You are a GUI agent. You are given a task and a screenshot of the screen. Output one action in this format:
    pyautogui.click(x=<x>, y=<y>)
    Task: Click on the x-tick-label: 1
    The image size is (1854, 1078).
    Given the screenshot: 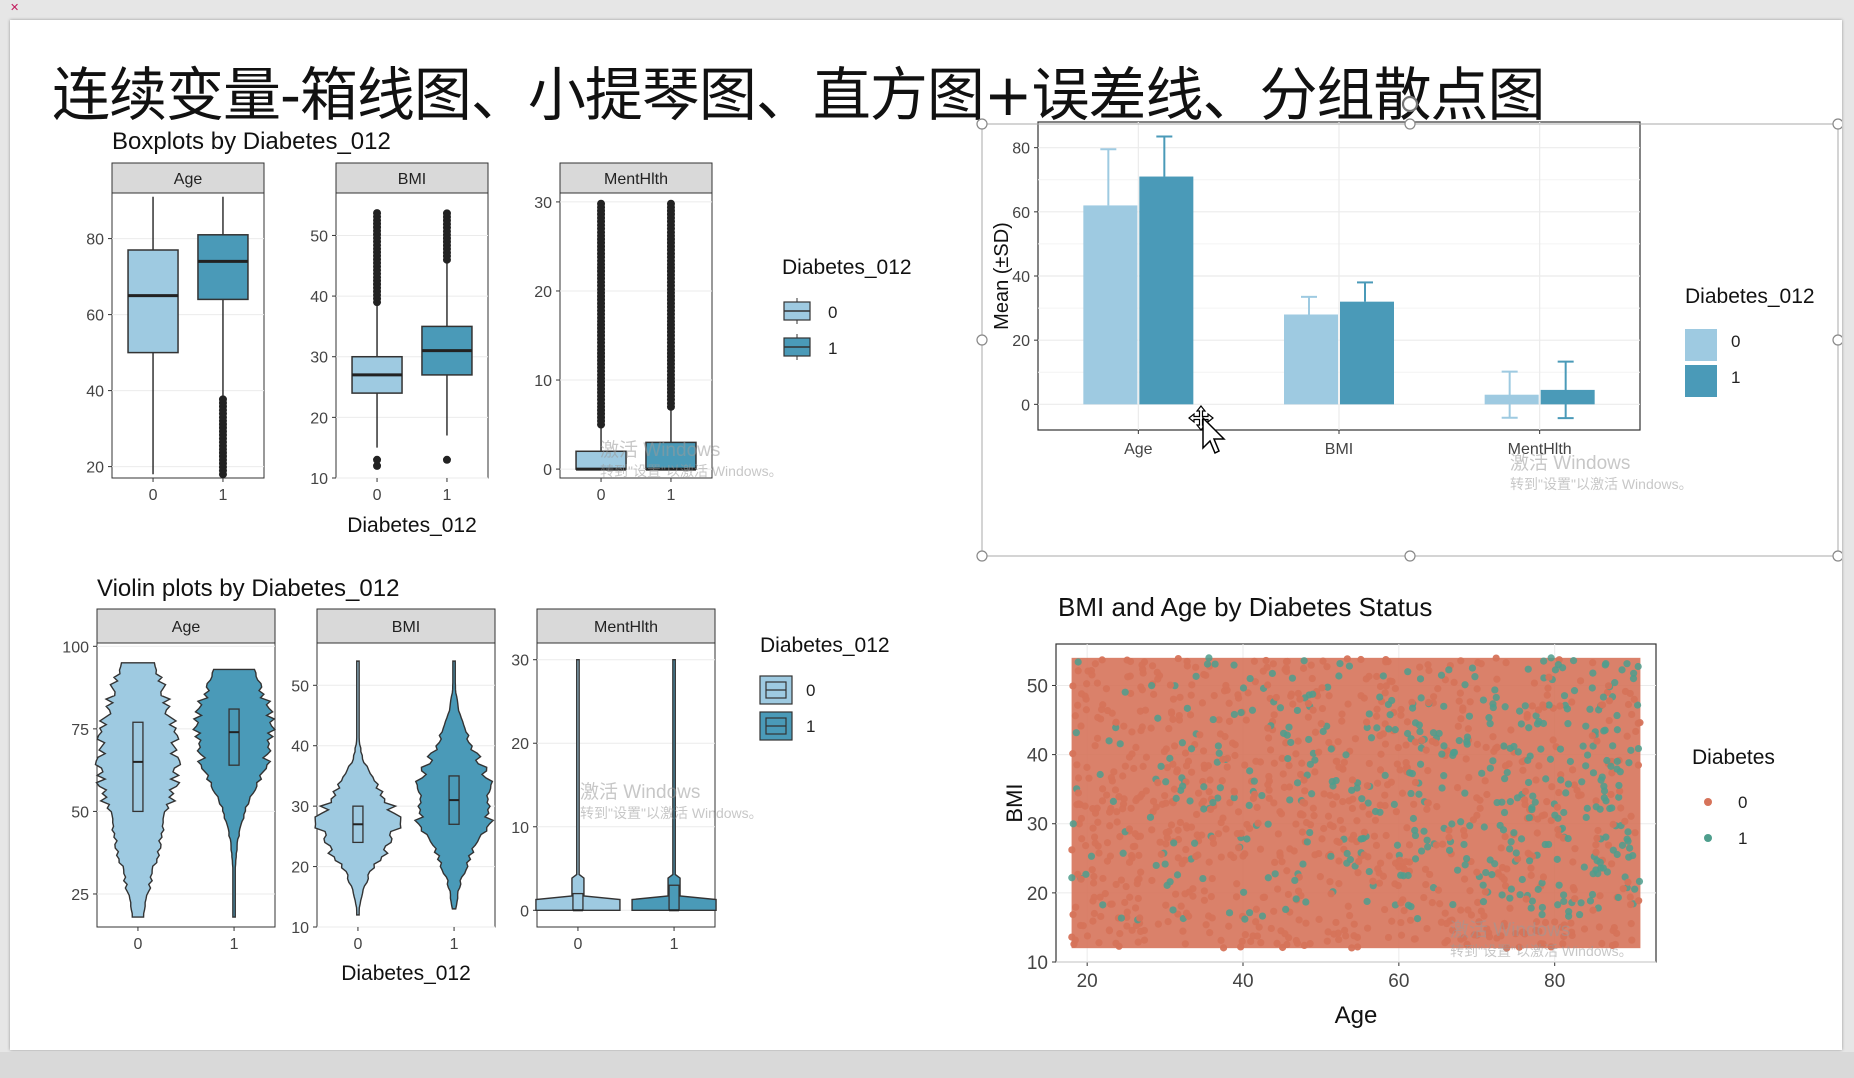 What is the action you would take?
    pyautogui.click(x=223, y=495)
    